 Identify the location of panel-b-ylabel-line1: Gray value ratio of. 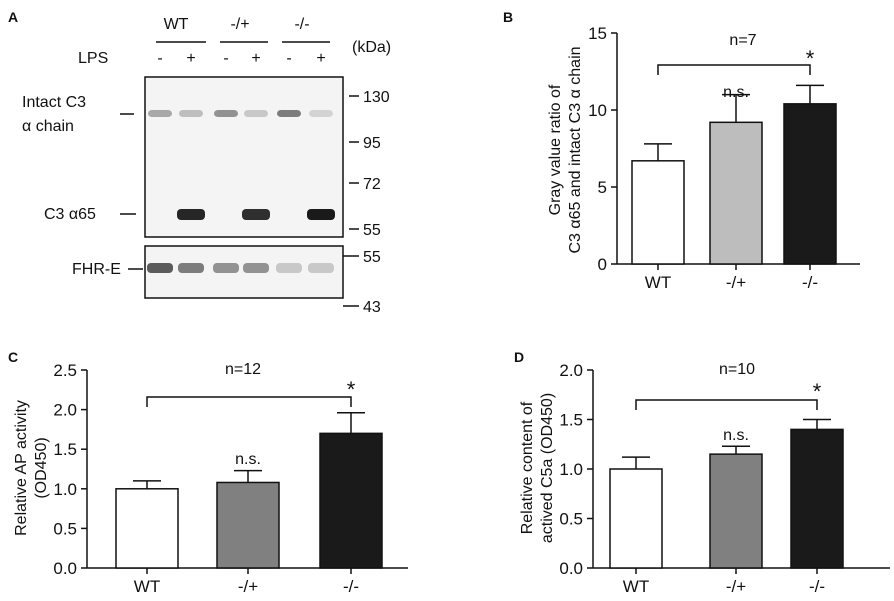
(555, 149).